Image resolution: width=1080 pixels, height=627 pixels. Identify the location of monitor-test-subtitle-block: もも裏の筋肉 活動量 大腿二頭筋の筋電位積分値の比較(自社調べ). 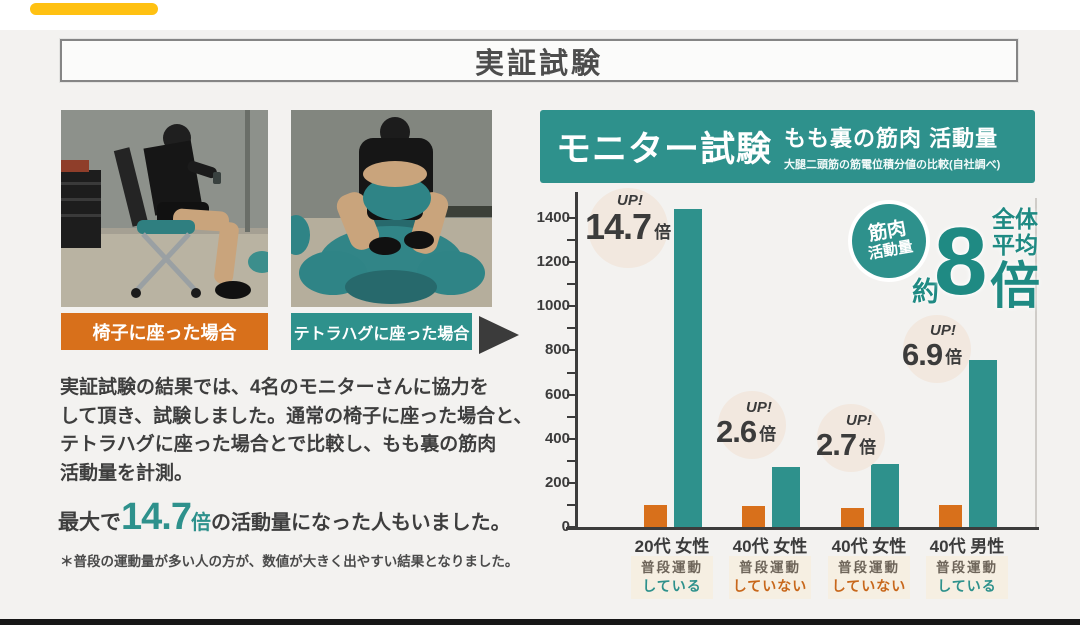
(892, 146).